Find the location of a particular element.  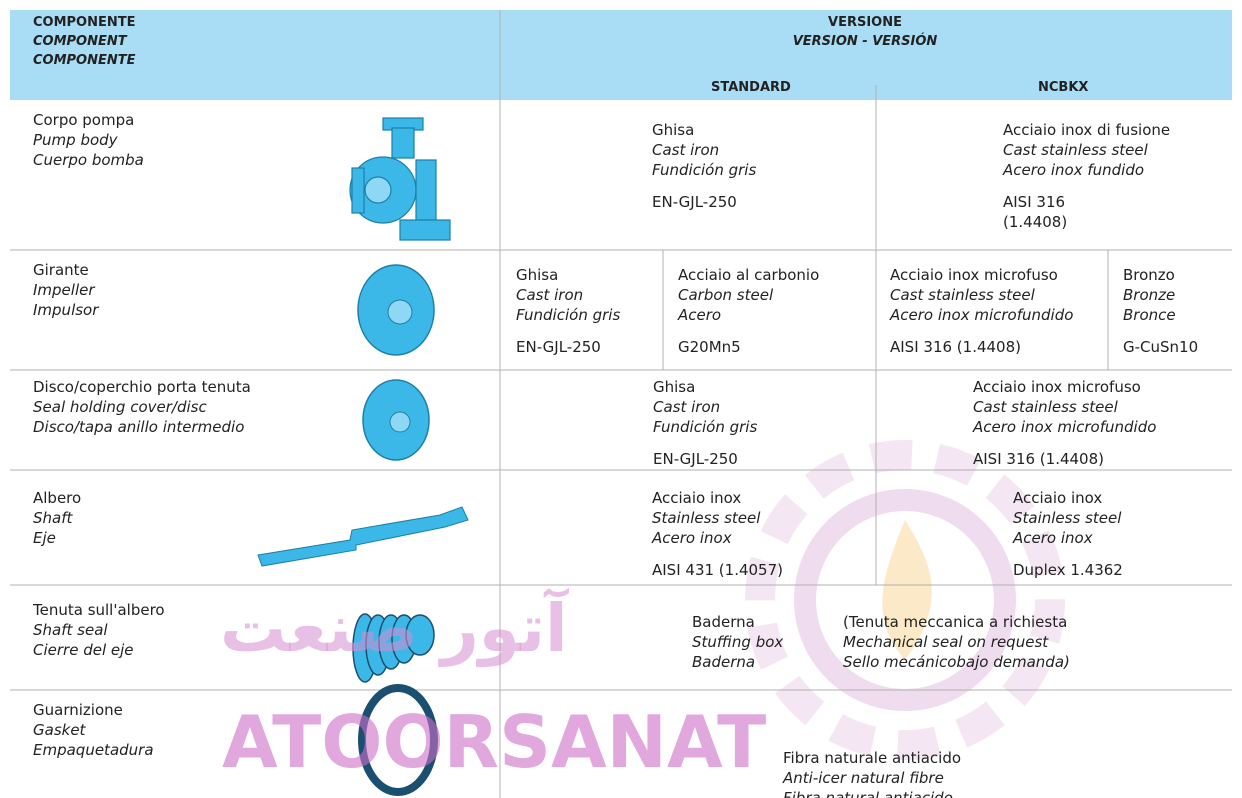

cell-text: Seal holding cover/disc is located at coordinates (120, 407).